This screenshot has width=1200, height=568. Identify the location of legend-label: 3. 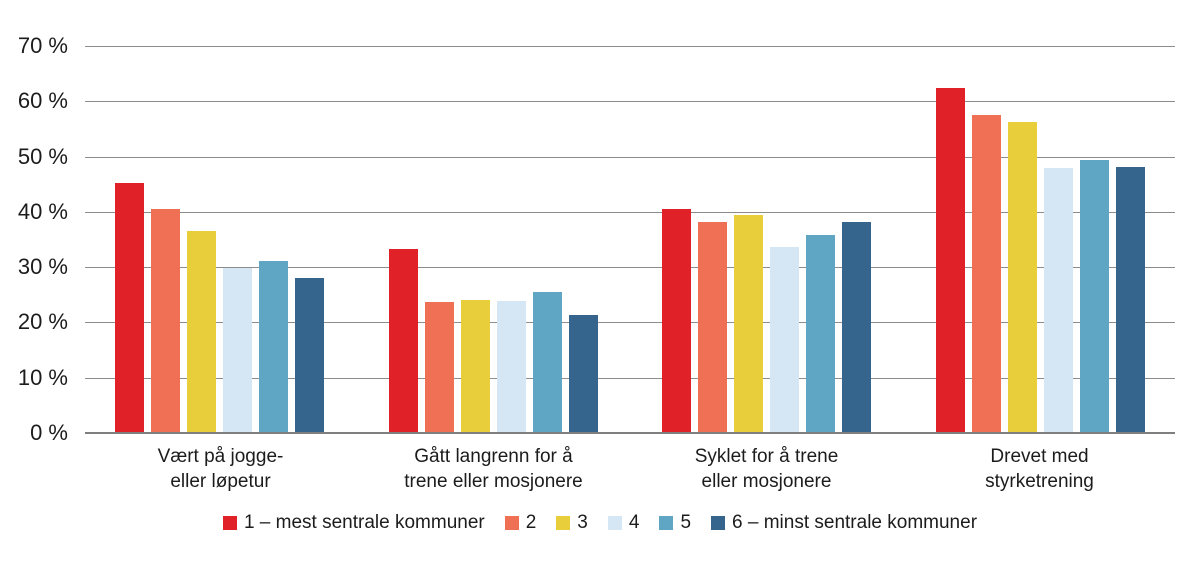
(582, 522).